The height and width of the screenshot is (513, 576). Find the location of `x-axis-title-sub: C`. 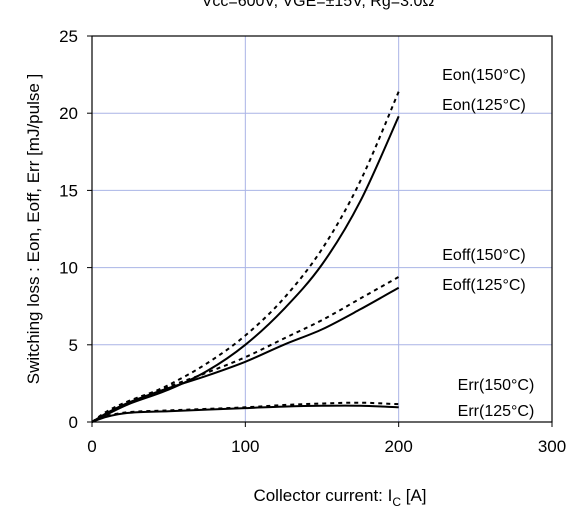

x-axis-title-sub: C is located at coordinates (396, 502).